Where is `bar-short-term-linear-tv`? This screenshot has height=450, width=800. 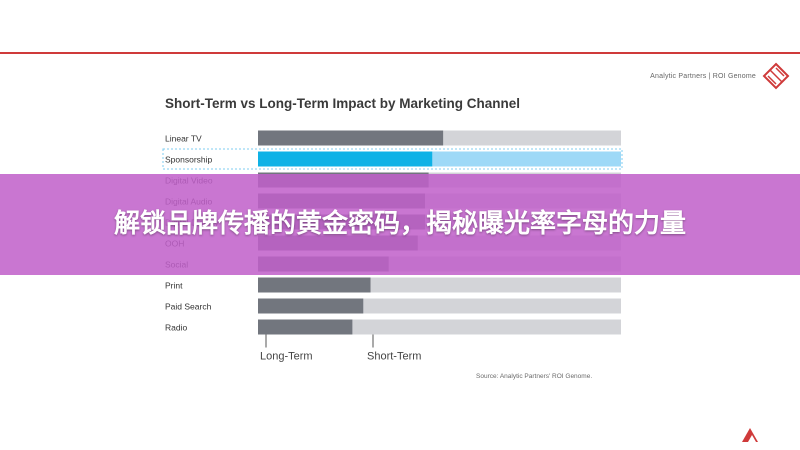 bar-short-term-linear-tv is located at coordinates (351, 138).